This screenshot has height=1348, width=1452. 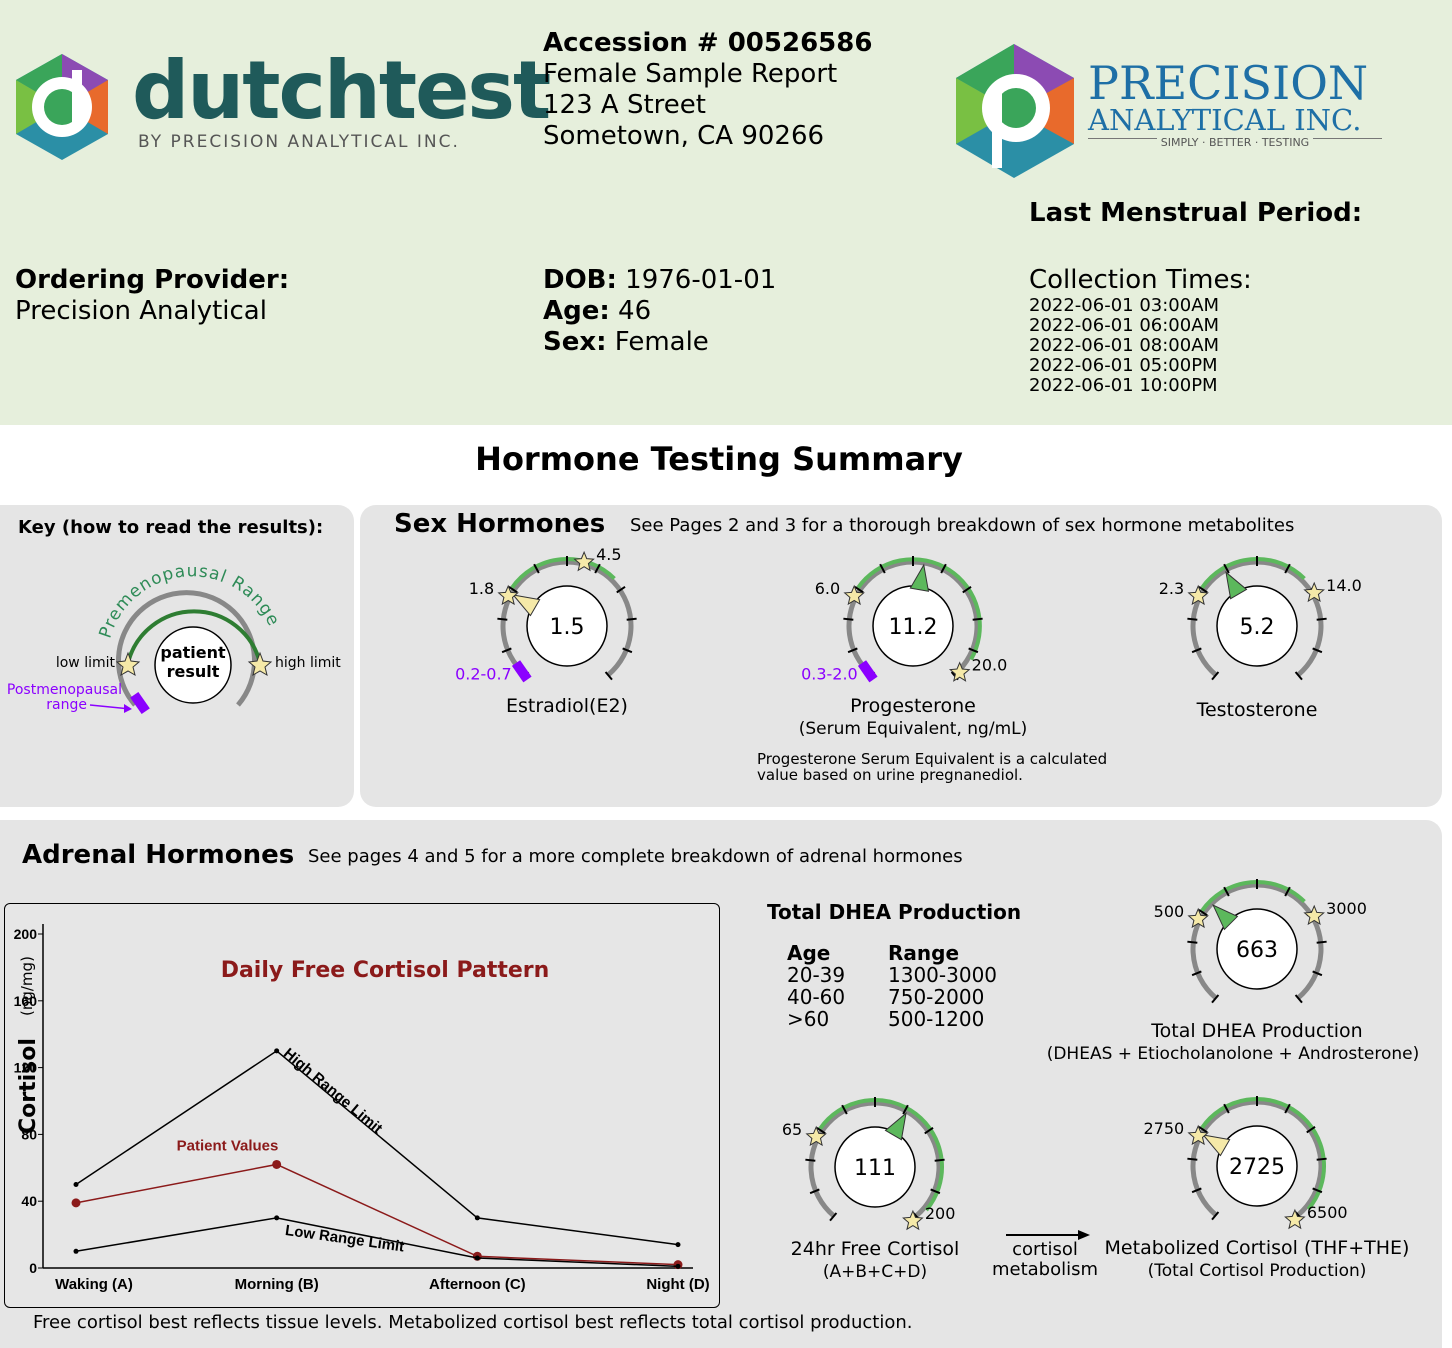 I want to click on report-type: Female Sample Report, so click(x=690, y=74).